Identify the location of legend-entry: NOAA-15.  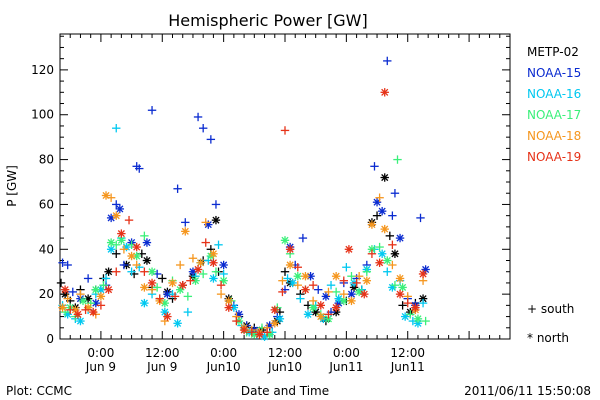
(554, 73).